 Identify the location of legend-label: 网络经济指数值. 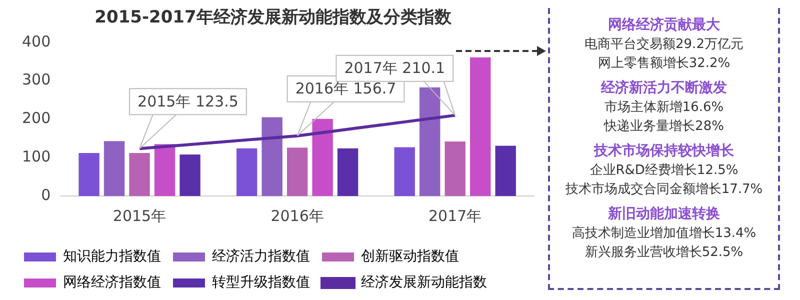
(112, 282).